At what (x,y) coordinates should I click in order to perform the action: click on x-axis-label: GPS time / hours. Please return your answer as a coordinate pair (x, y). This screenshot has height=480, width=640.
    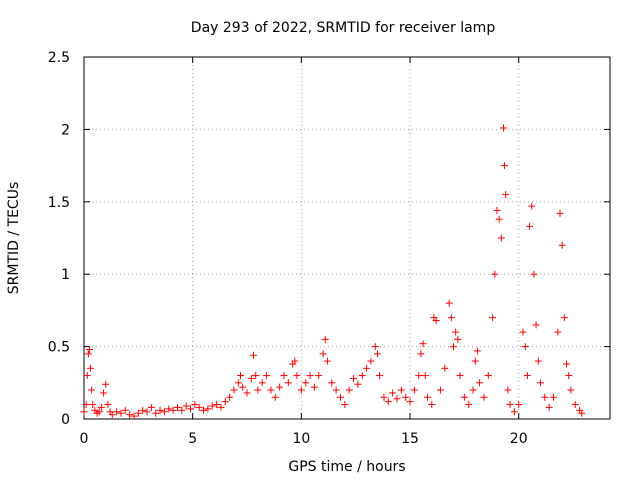
    Looking at the image, I should click on (346, 467).